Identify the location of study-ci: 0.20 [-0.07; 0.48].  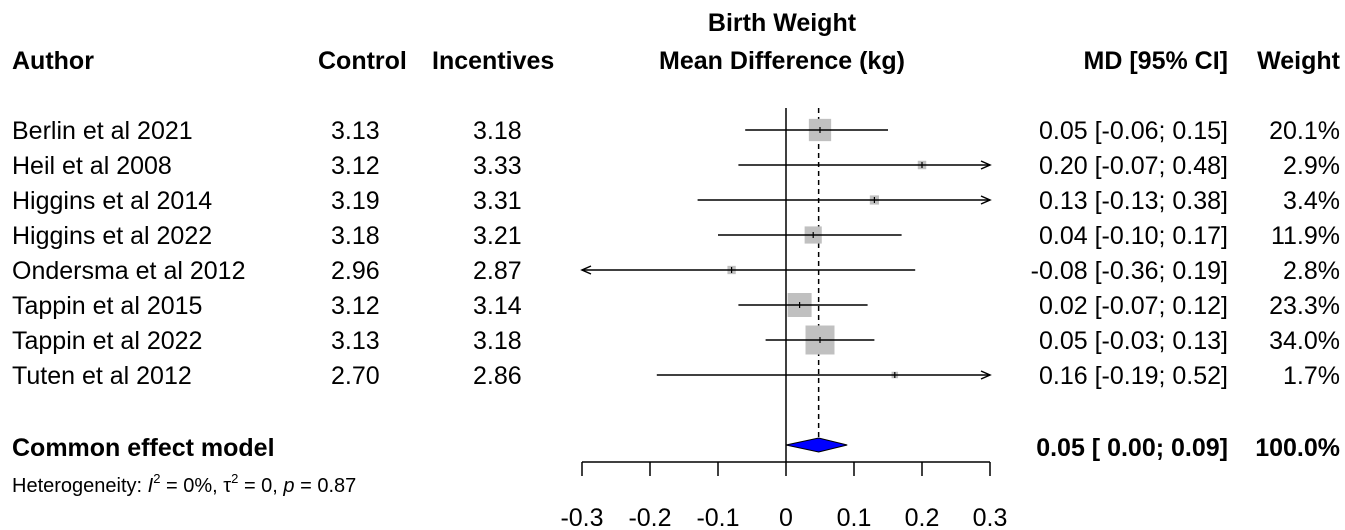
(1133, 166).